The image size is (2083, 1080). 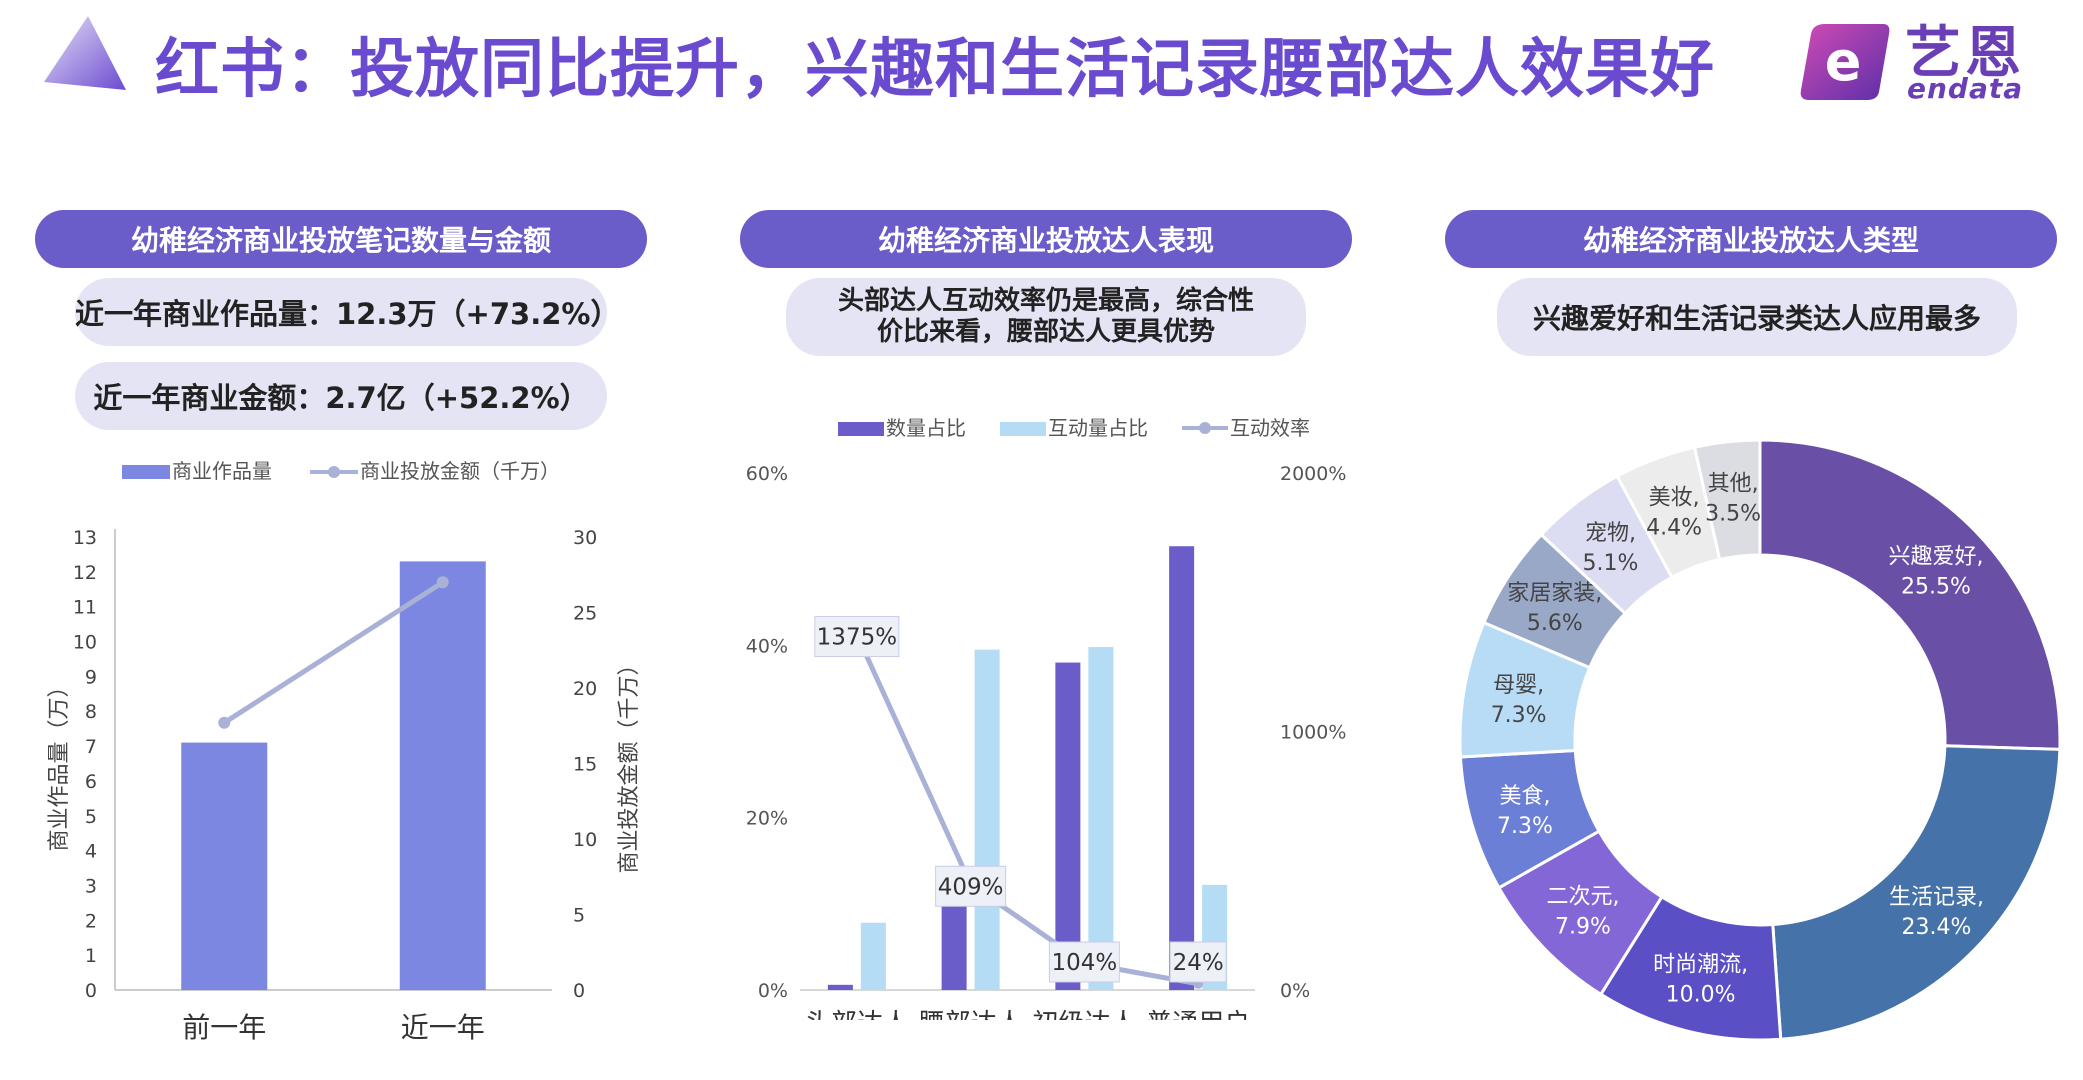 What do you see at coordinates (1313, 733) in the screenshot?
I see `y2-tick-label: 1000%` at bounding box center [1313, 733].